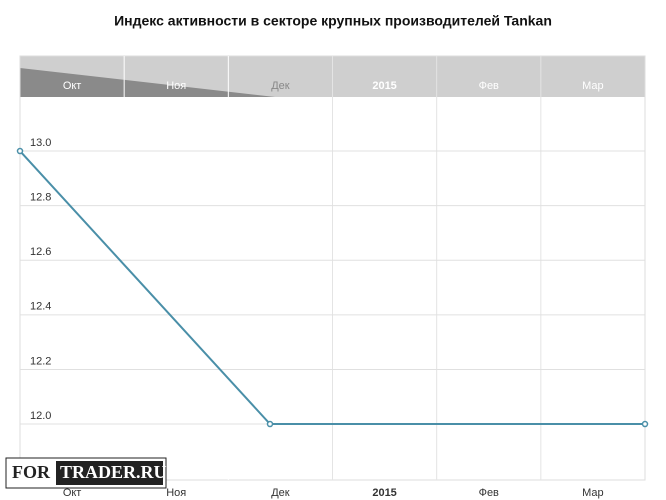  I want to click on header-label: 2015, so click(384, 86).